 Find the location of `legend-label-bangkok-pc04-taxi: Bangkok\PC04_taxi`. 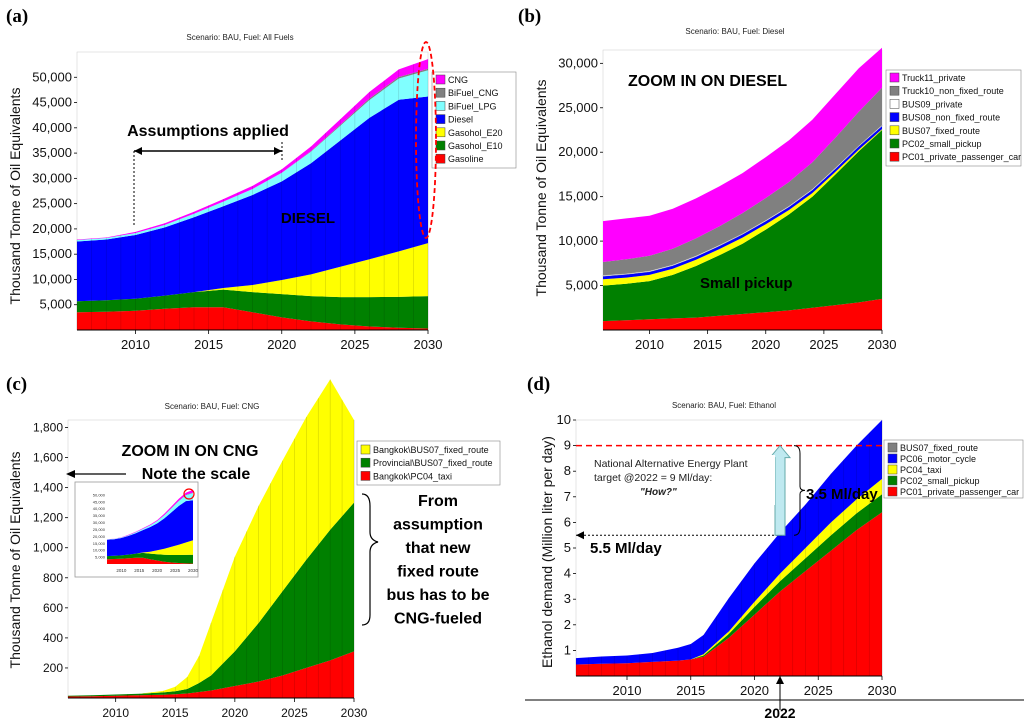

legend-label-bangkok-pc04-taxi: Bangkok\PC04_taxi is located at coordinates (412, 476).